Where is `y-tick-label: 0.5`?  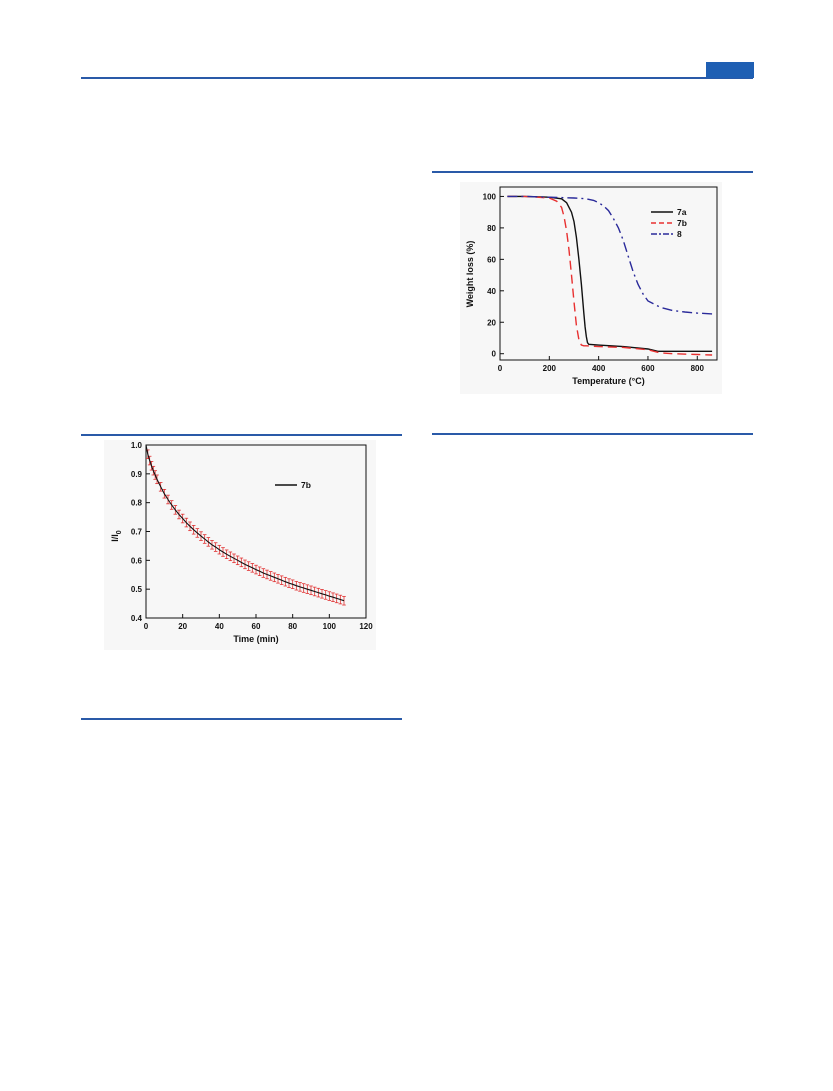 y-tick-label: 0.5 is located at coordinates (137, 589).